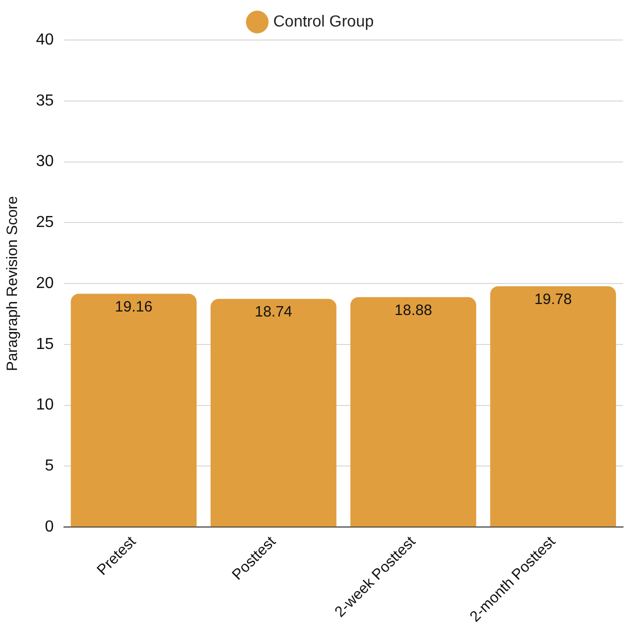 The image size is (625, 636). What do you see at coordinates (323, 21) in the screenshot?
I see `legend-label: Control Group` at bounding box center [323, 21].